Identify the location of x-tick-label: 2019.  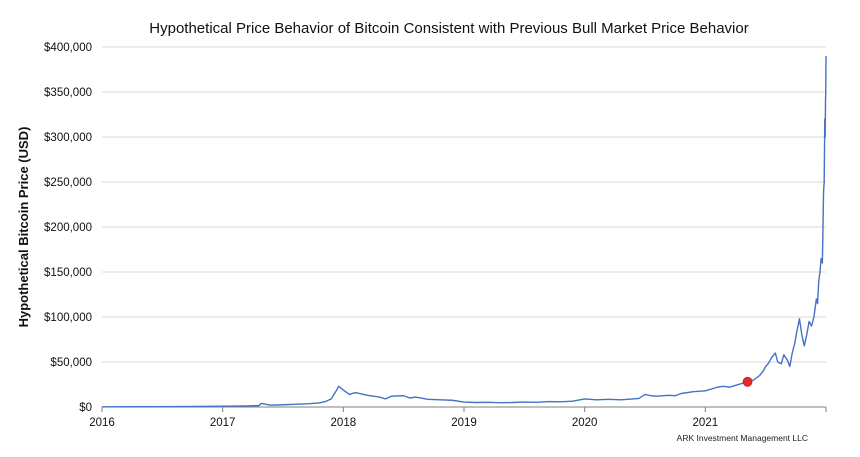
(464, 423).